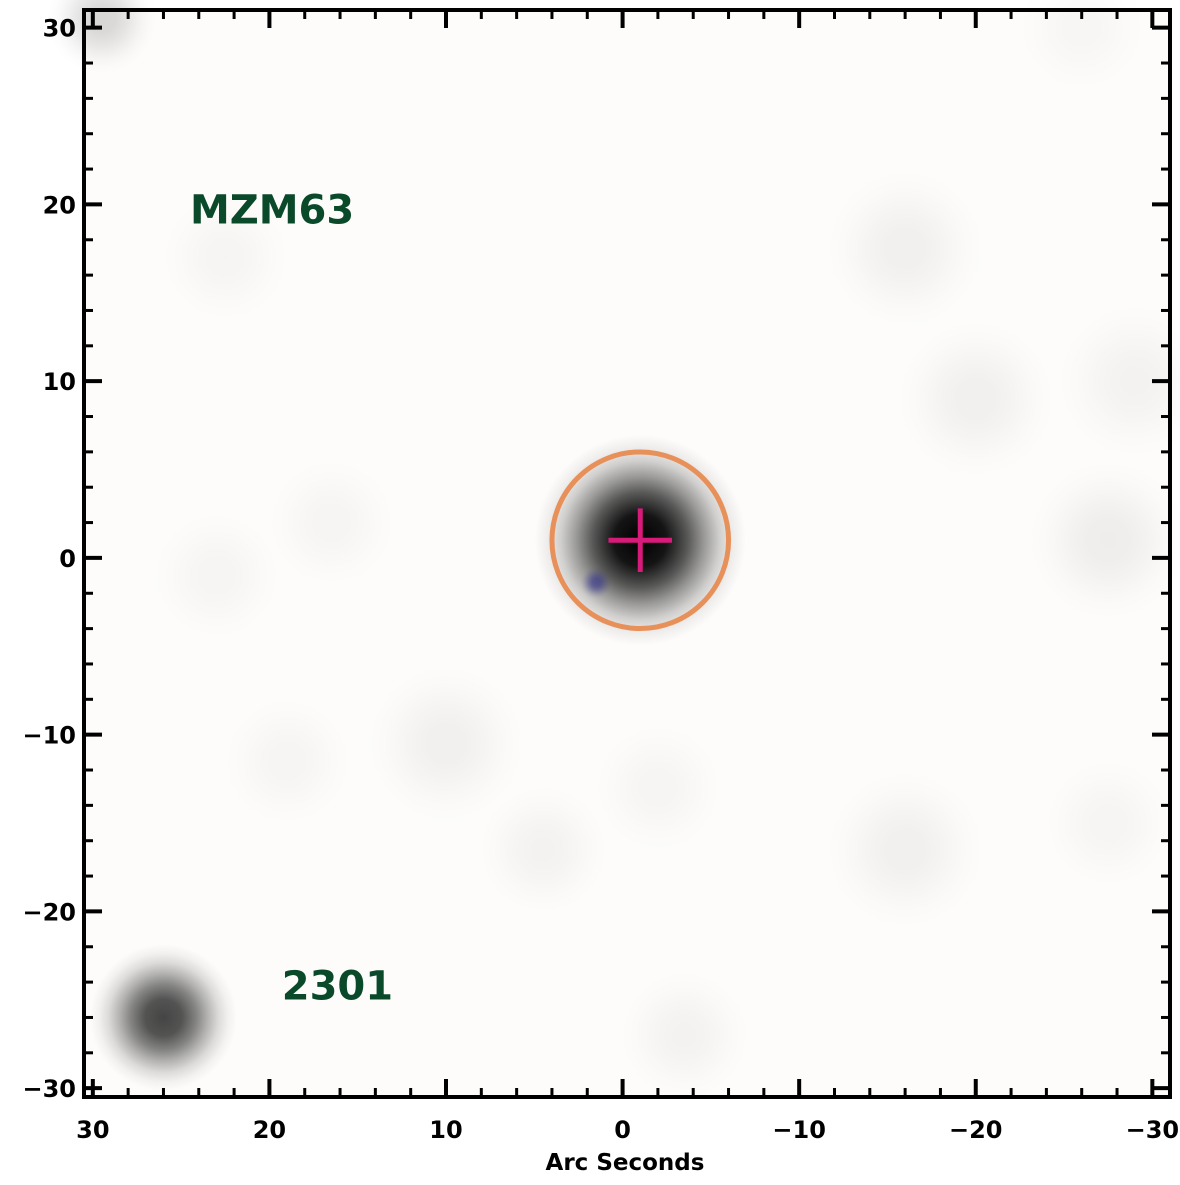 This screenshot has height=1185, width=1180. Describe the element at coordinates (59, 29) in the screenshot. I see `y-tick-label: 30` at that location.